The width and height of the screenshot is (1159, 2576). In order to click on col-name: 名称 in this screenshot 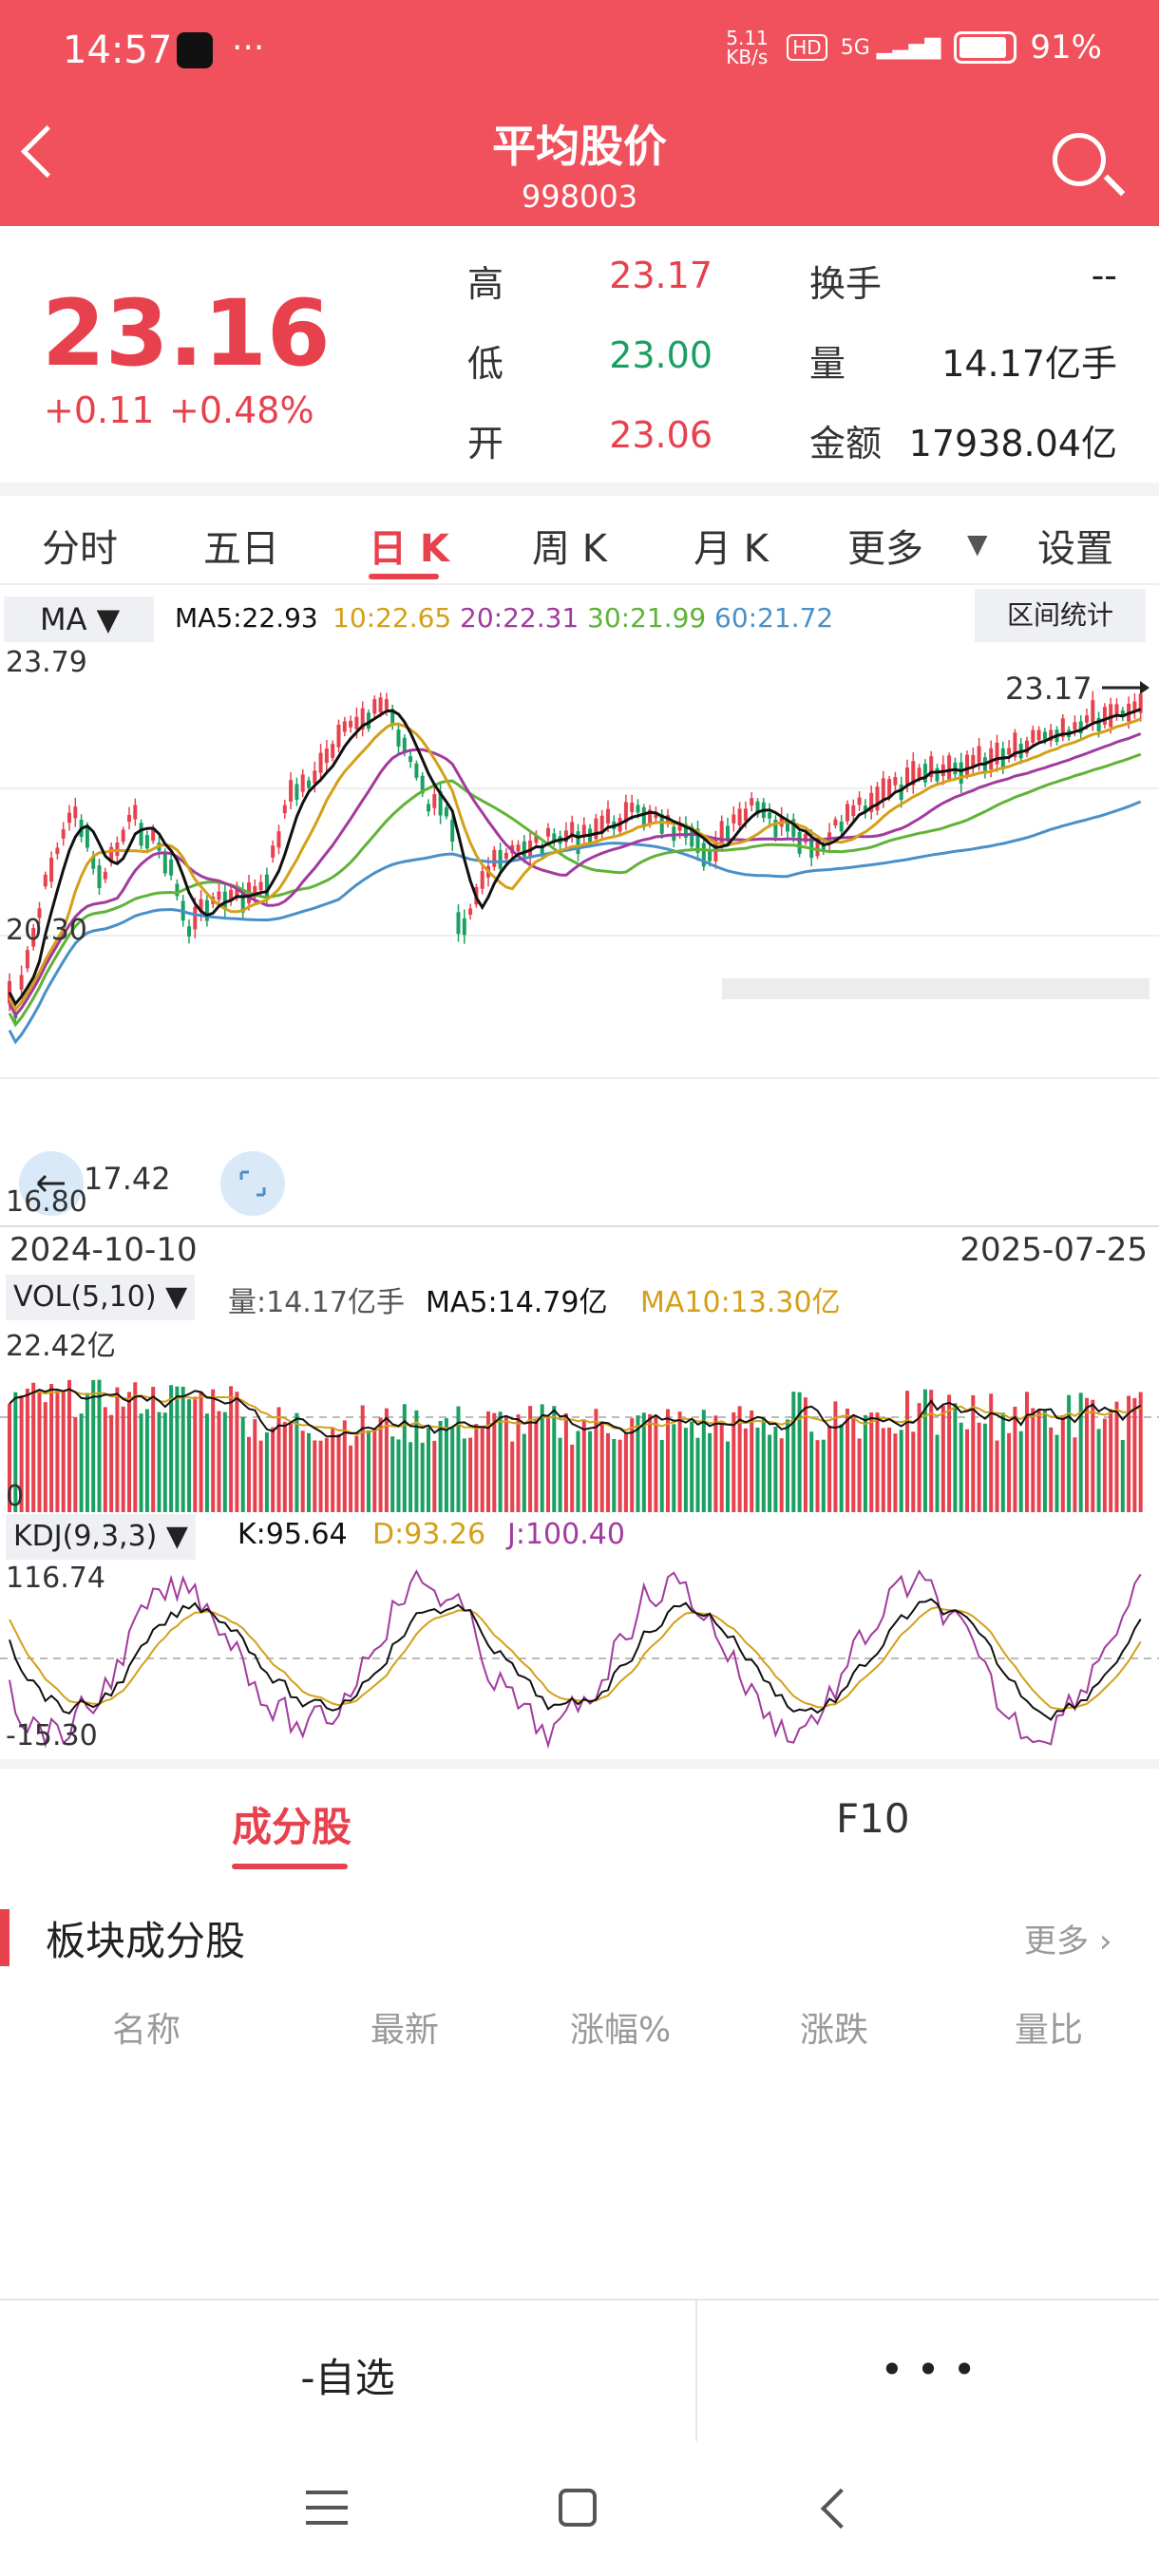, I will do `click(146, 2030)`.